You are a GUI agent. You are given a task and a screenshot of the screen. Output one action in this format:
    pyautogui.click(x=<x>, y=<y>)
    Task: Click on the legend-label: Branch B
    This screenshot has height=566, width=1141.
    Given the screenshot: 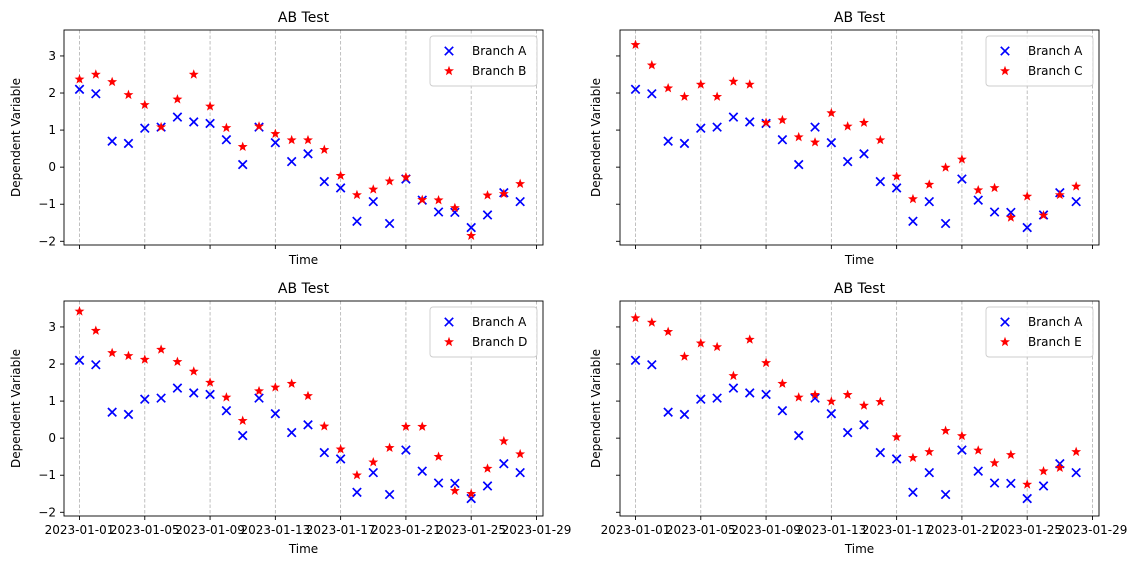 What is the action you would take?
    pyautogui.click(x=499, y=71)
    